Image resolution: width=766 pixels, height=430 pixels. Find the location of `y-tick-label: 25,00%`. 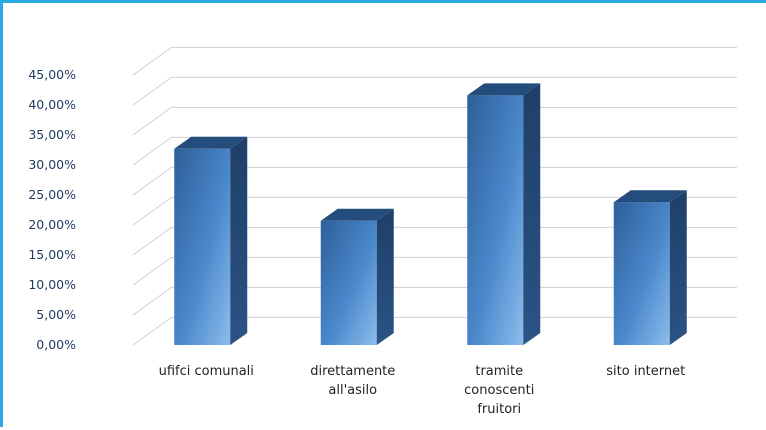

y-tick-label: 25,00% is located at coordinates (52, 194).